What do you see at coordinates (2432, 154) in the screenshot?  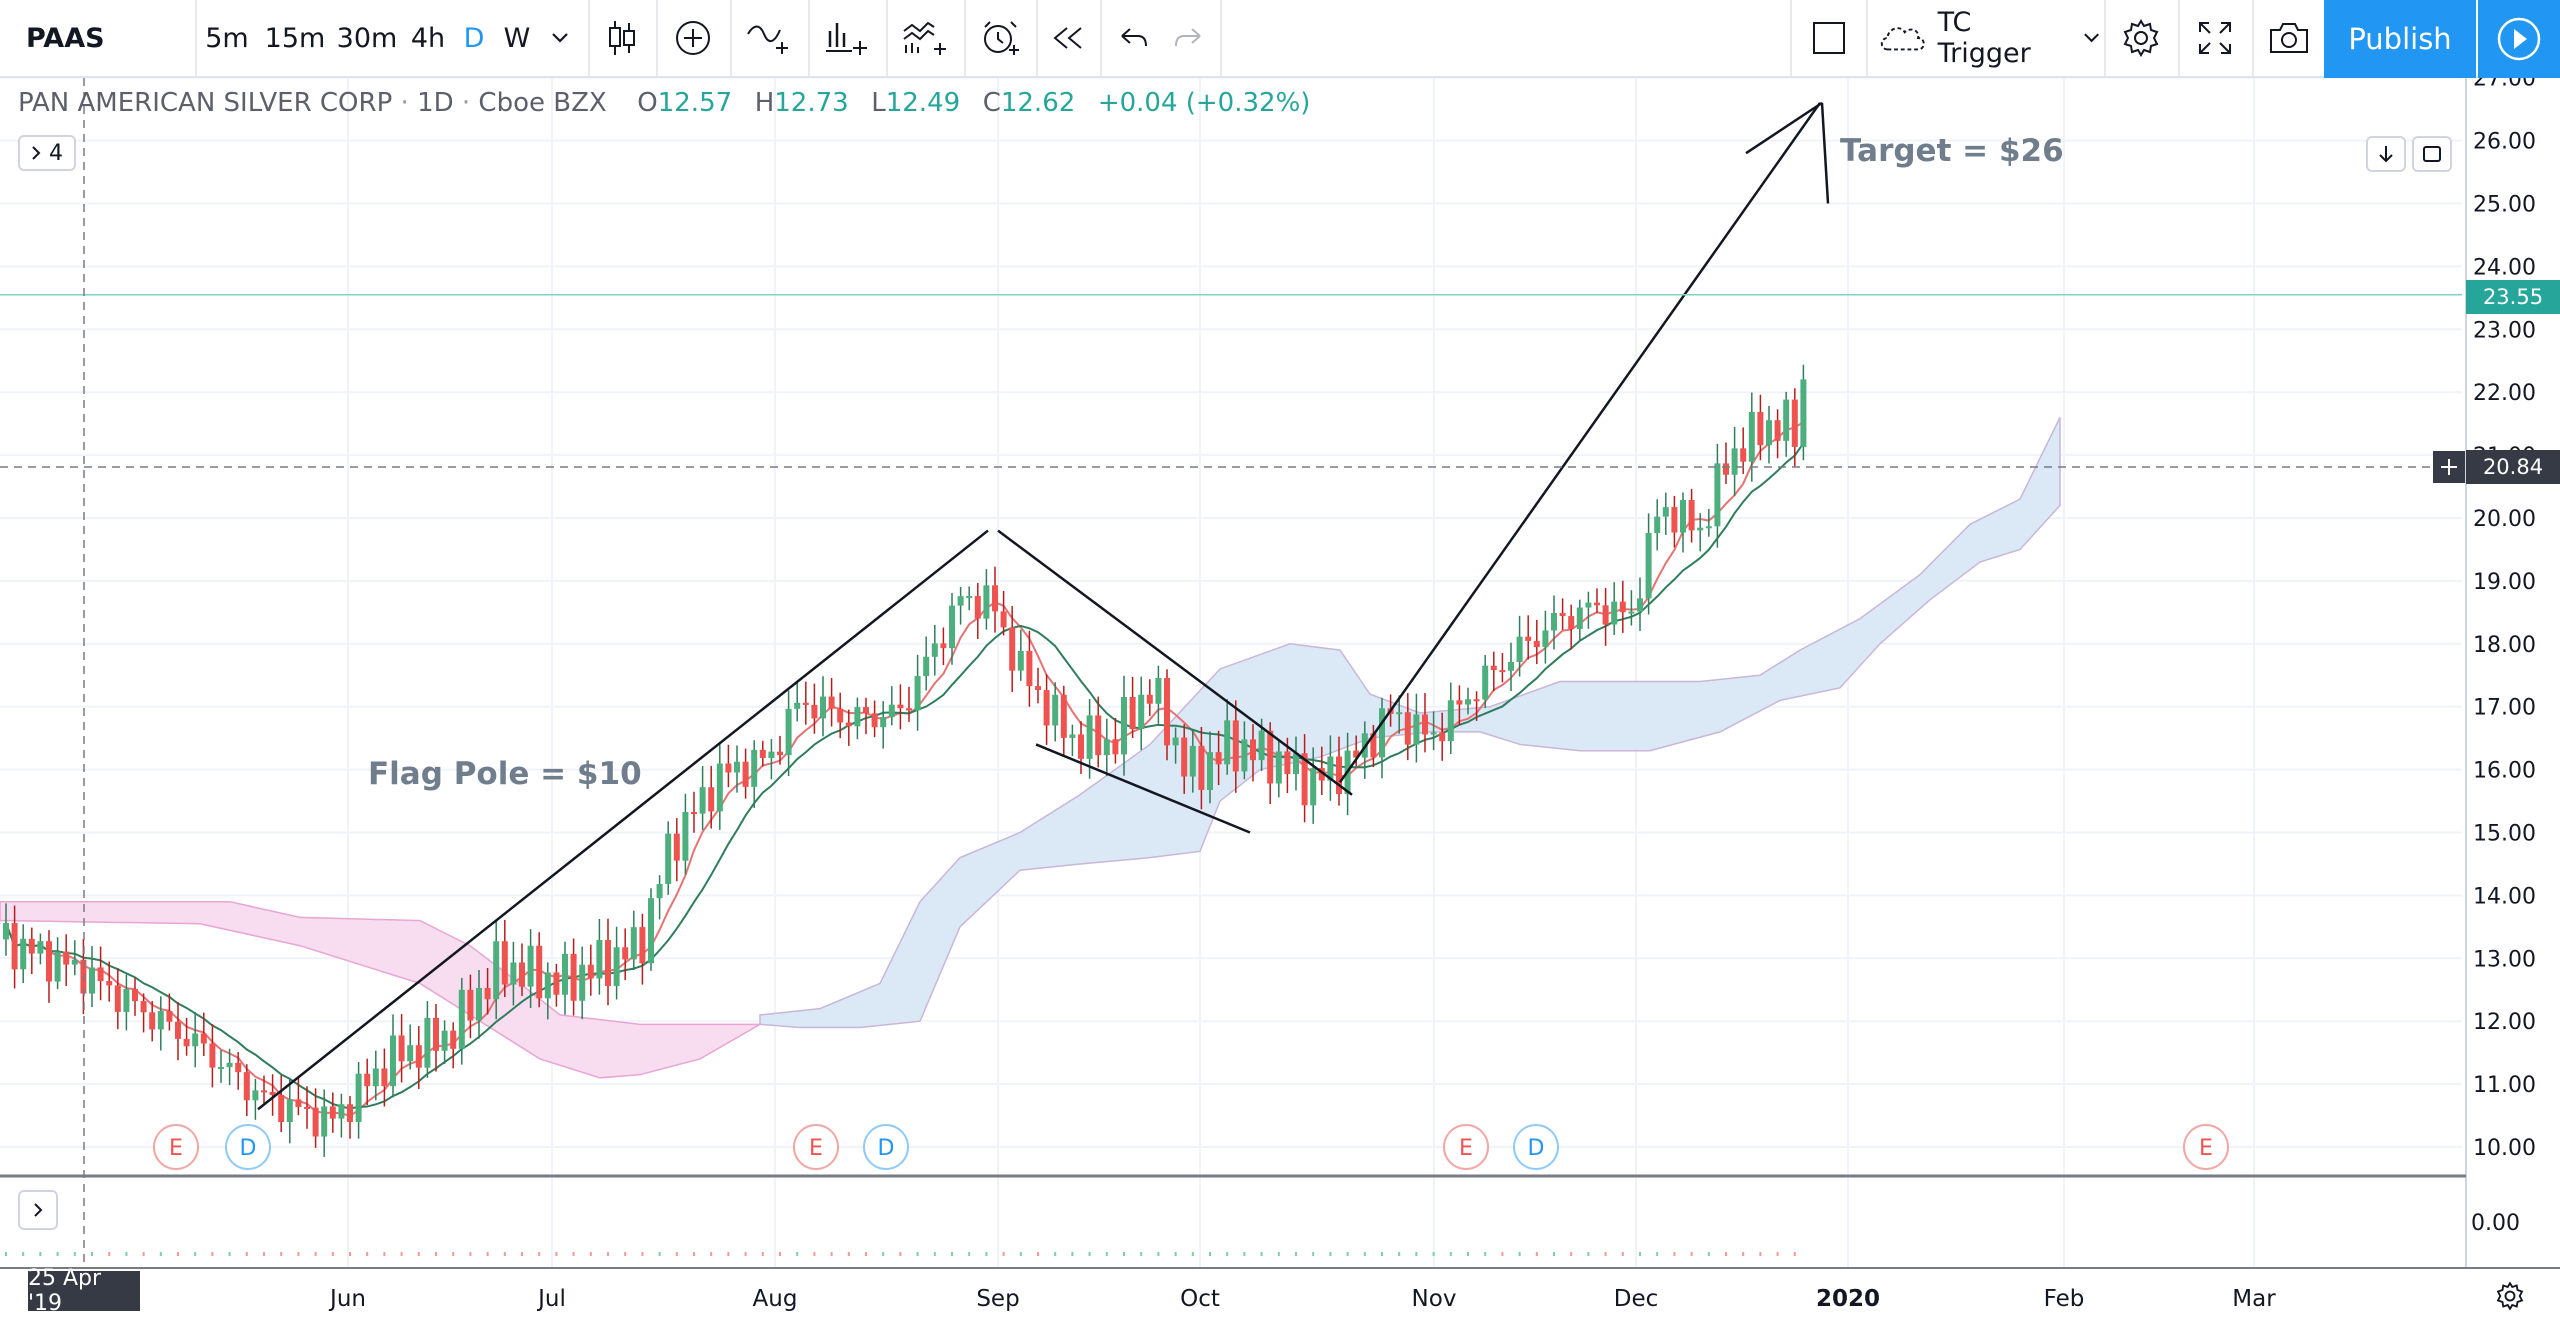 I see `maximize-pane-button` at bounding box center [2432, 154].